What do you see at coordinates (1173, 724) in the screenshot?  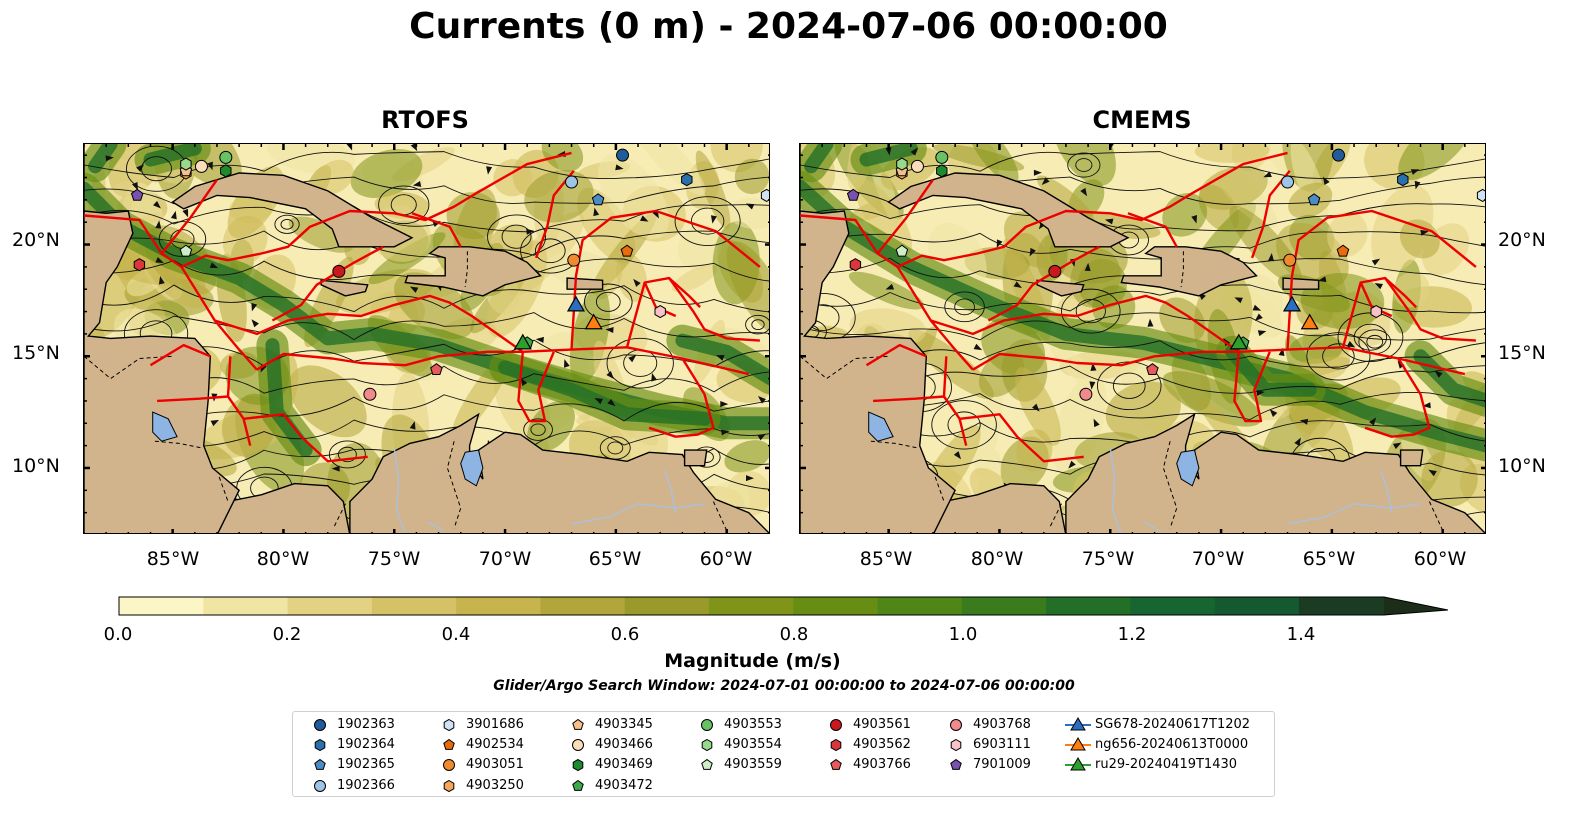 I see `legend-label: SG678-20240617T1202` at bounding box center [1173, 724].